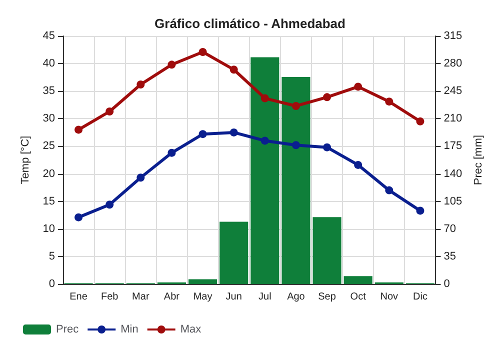 This screenshot has height=350, width=500. Describe the element at coordinates (129, 330) in the screenshot. I see `legend-label: Min` at that location.